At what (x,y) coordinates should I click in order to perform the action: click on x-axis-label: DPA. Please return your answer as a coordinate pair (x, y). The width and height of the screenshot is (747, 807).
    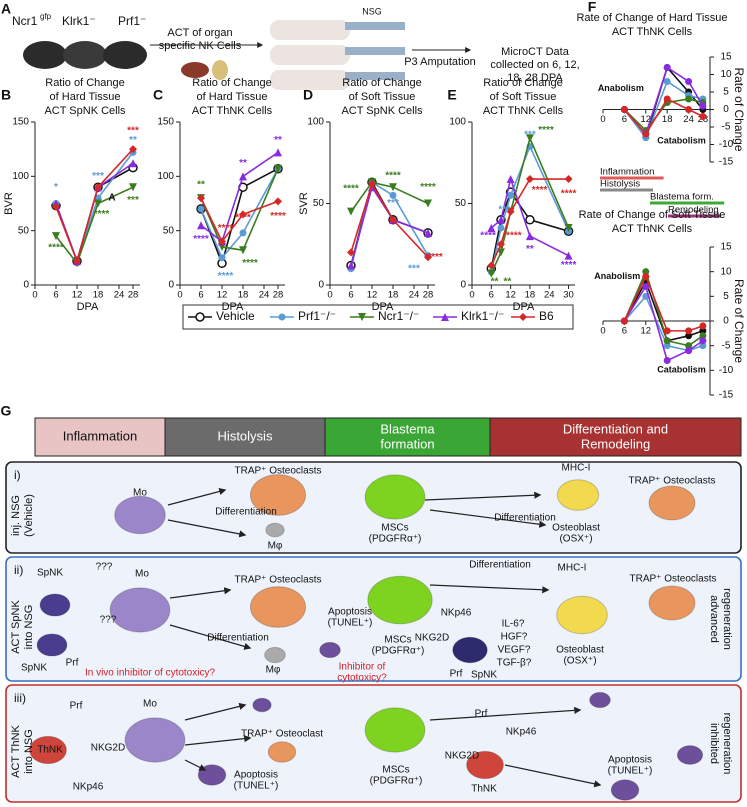
    Looking at the image, I should click on (524, 307).